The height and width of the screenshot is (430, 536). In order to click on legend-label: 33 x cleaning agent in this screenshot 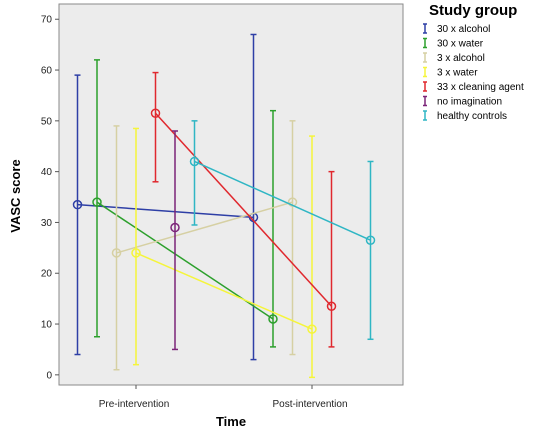, I will do `click(480, 87)`.